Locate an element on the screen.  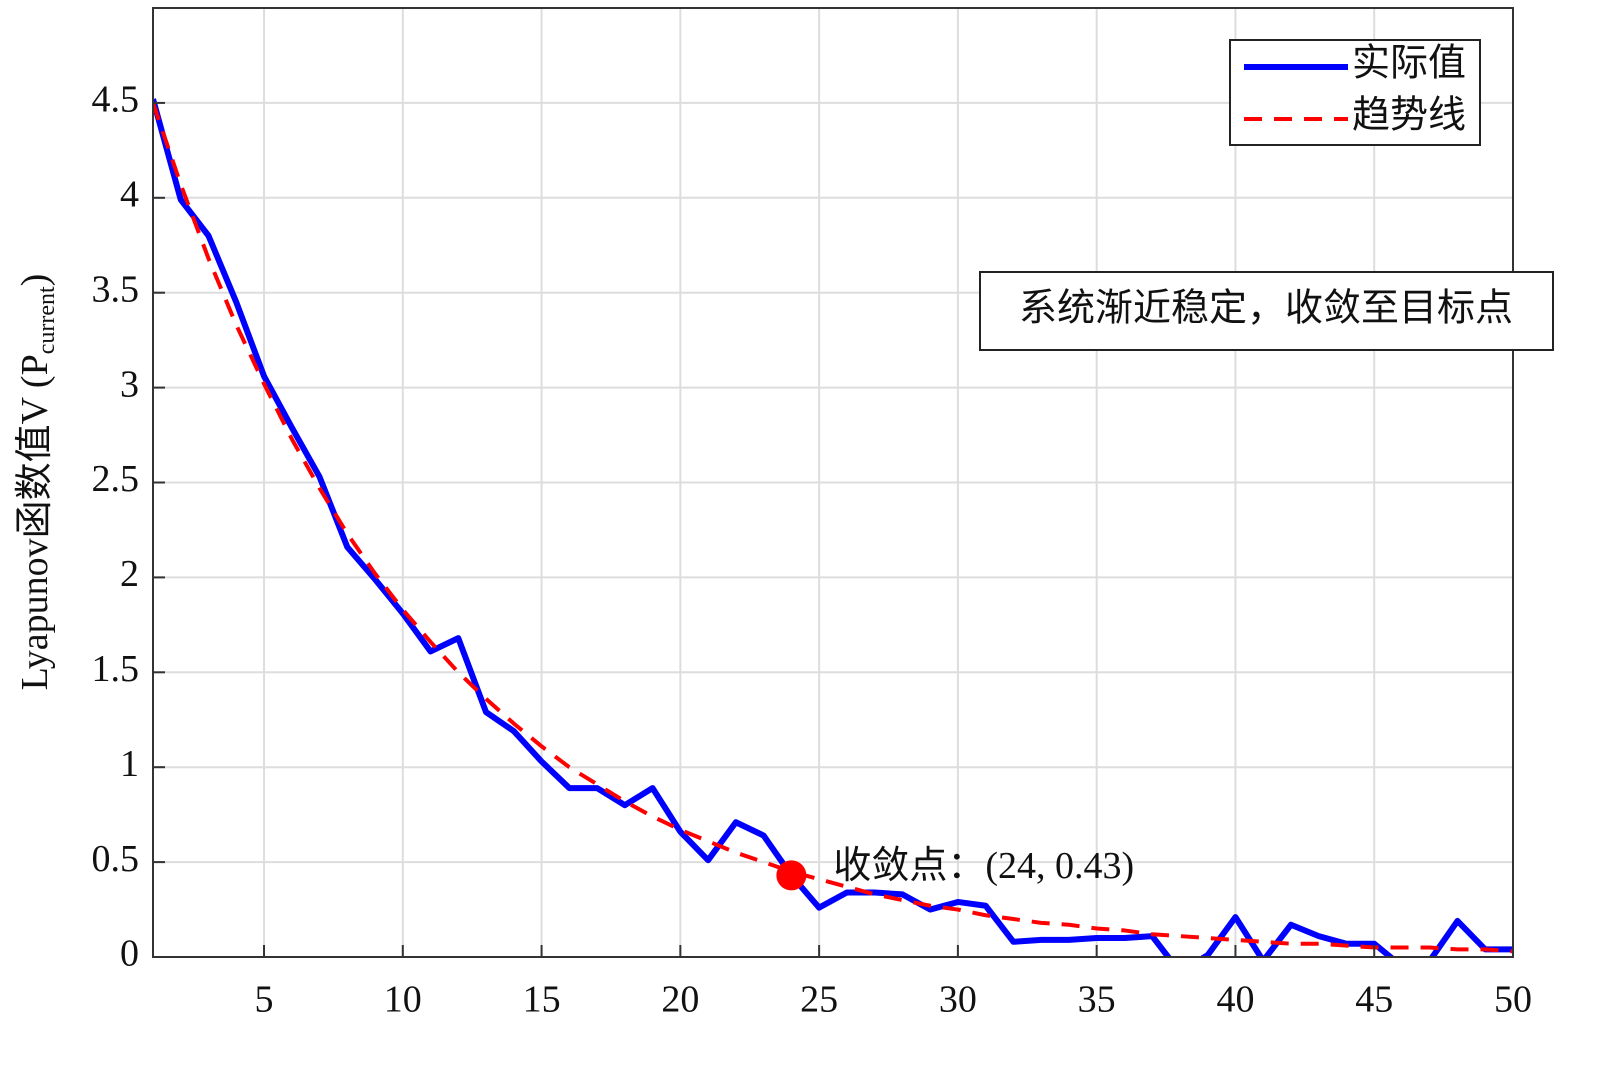
x-tick-label: 50 is located at coordinates (1513, 1000).